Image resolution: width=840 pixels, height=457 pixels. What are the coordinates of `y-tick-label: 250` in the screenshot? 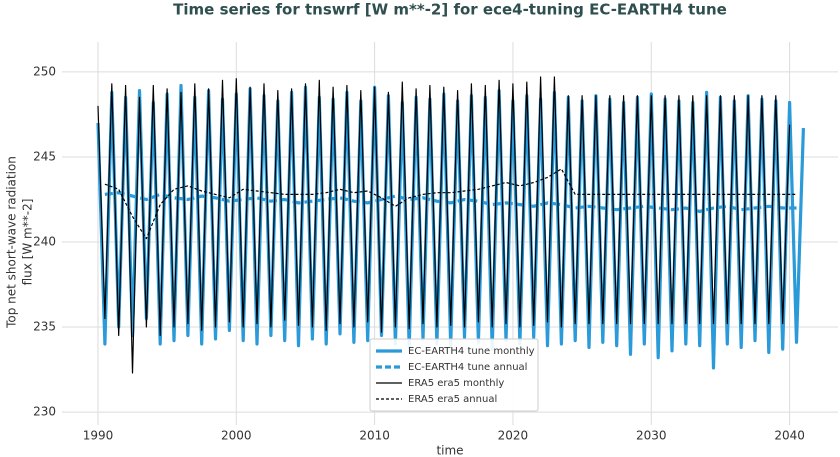 It's located at (44, 71).